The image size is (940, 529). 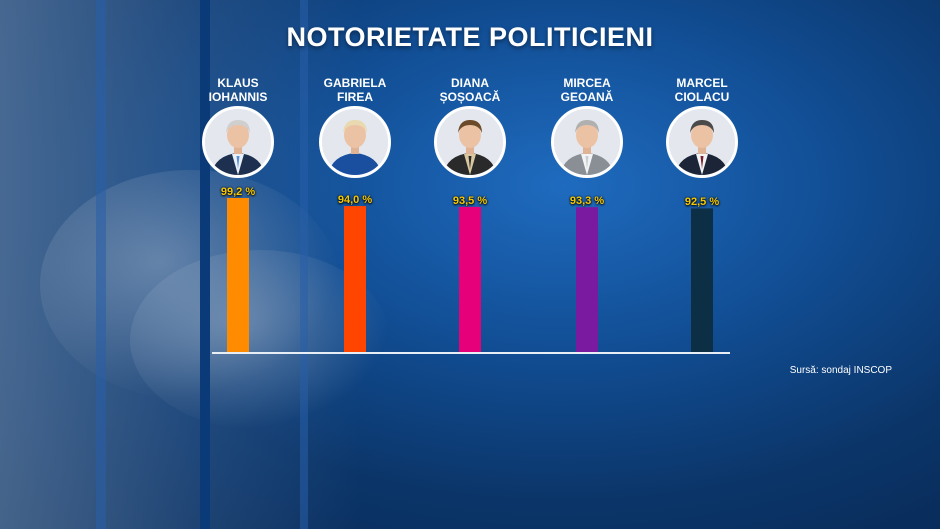 What do you see at coordinates (355, 200) in the screenshot?
I see `bar-value-label: 94,0 %` at bounding box center [355, 200].